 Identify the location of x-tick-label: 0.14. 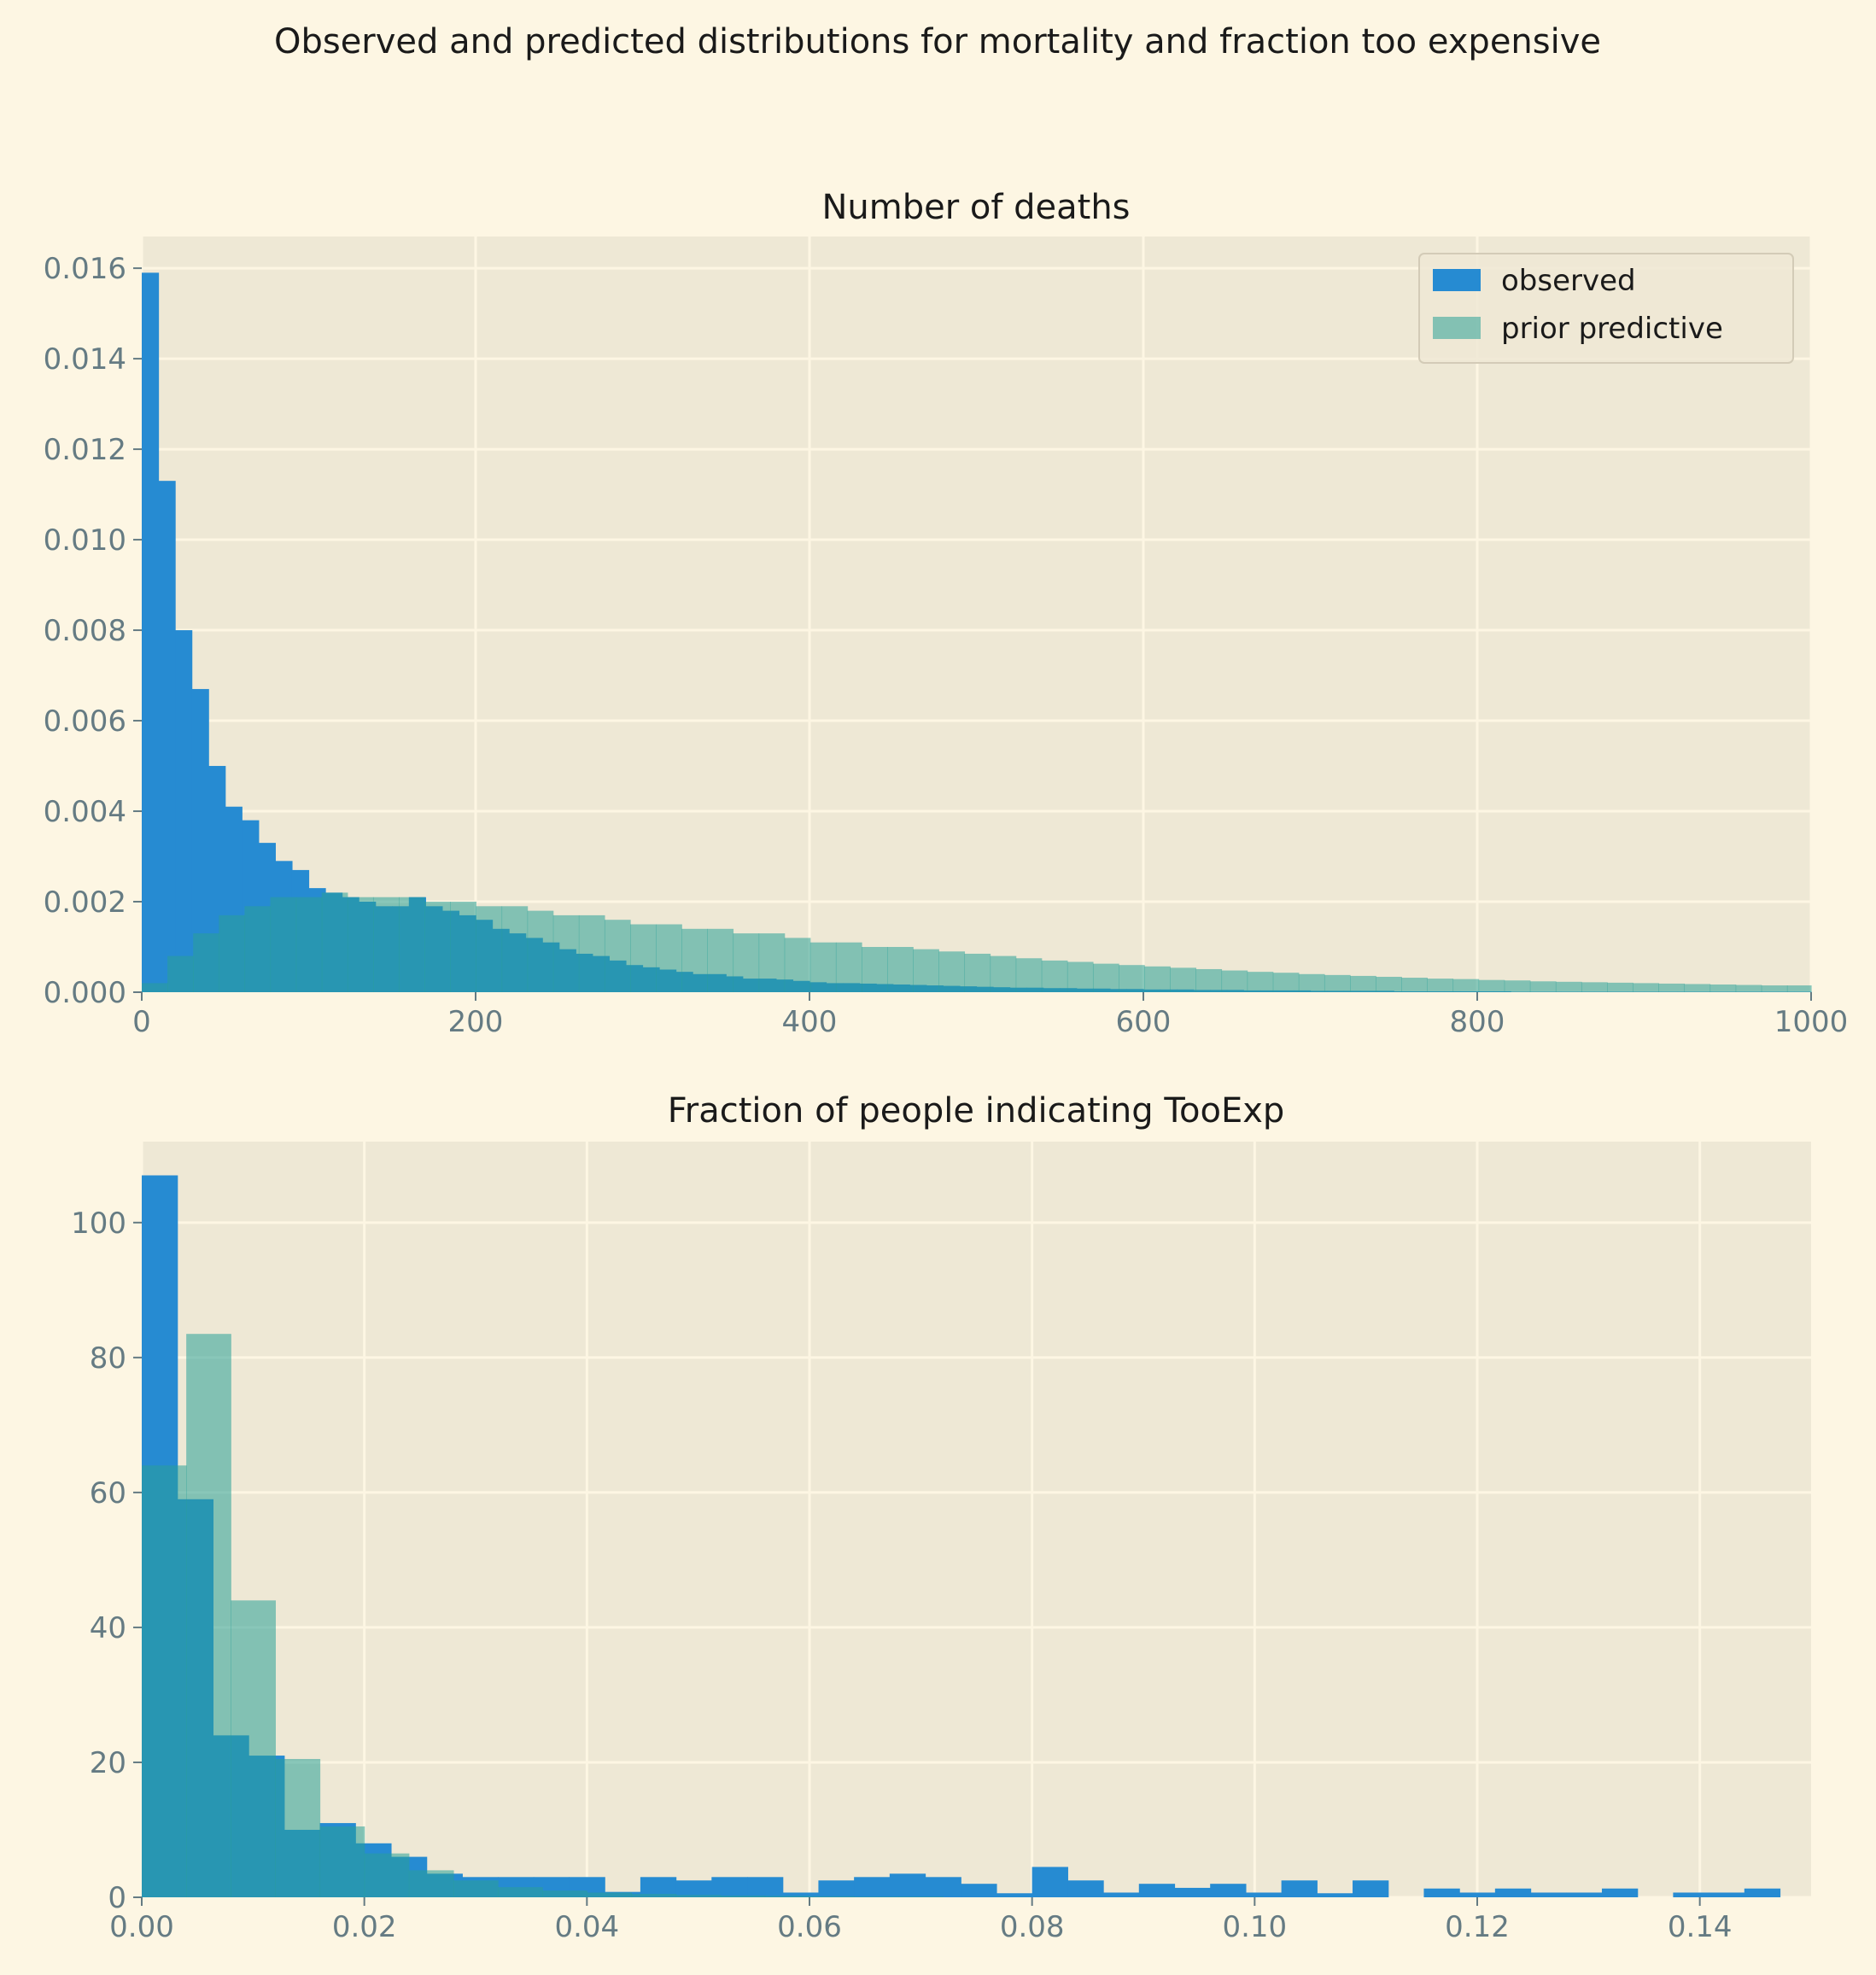
(1700, 1927).